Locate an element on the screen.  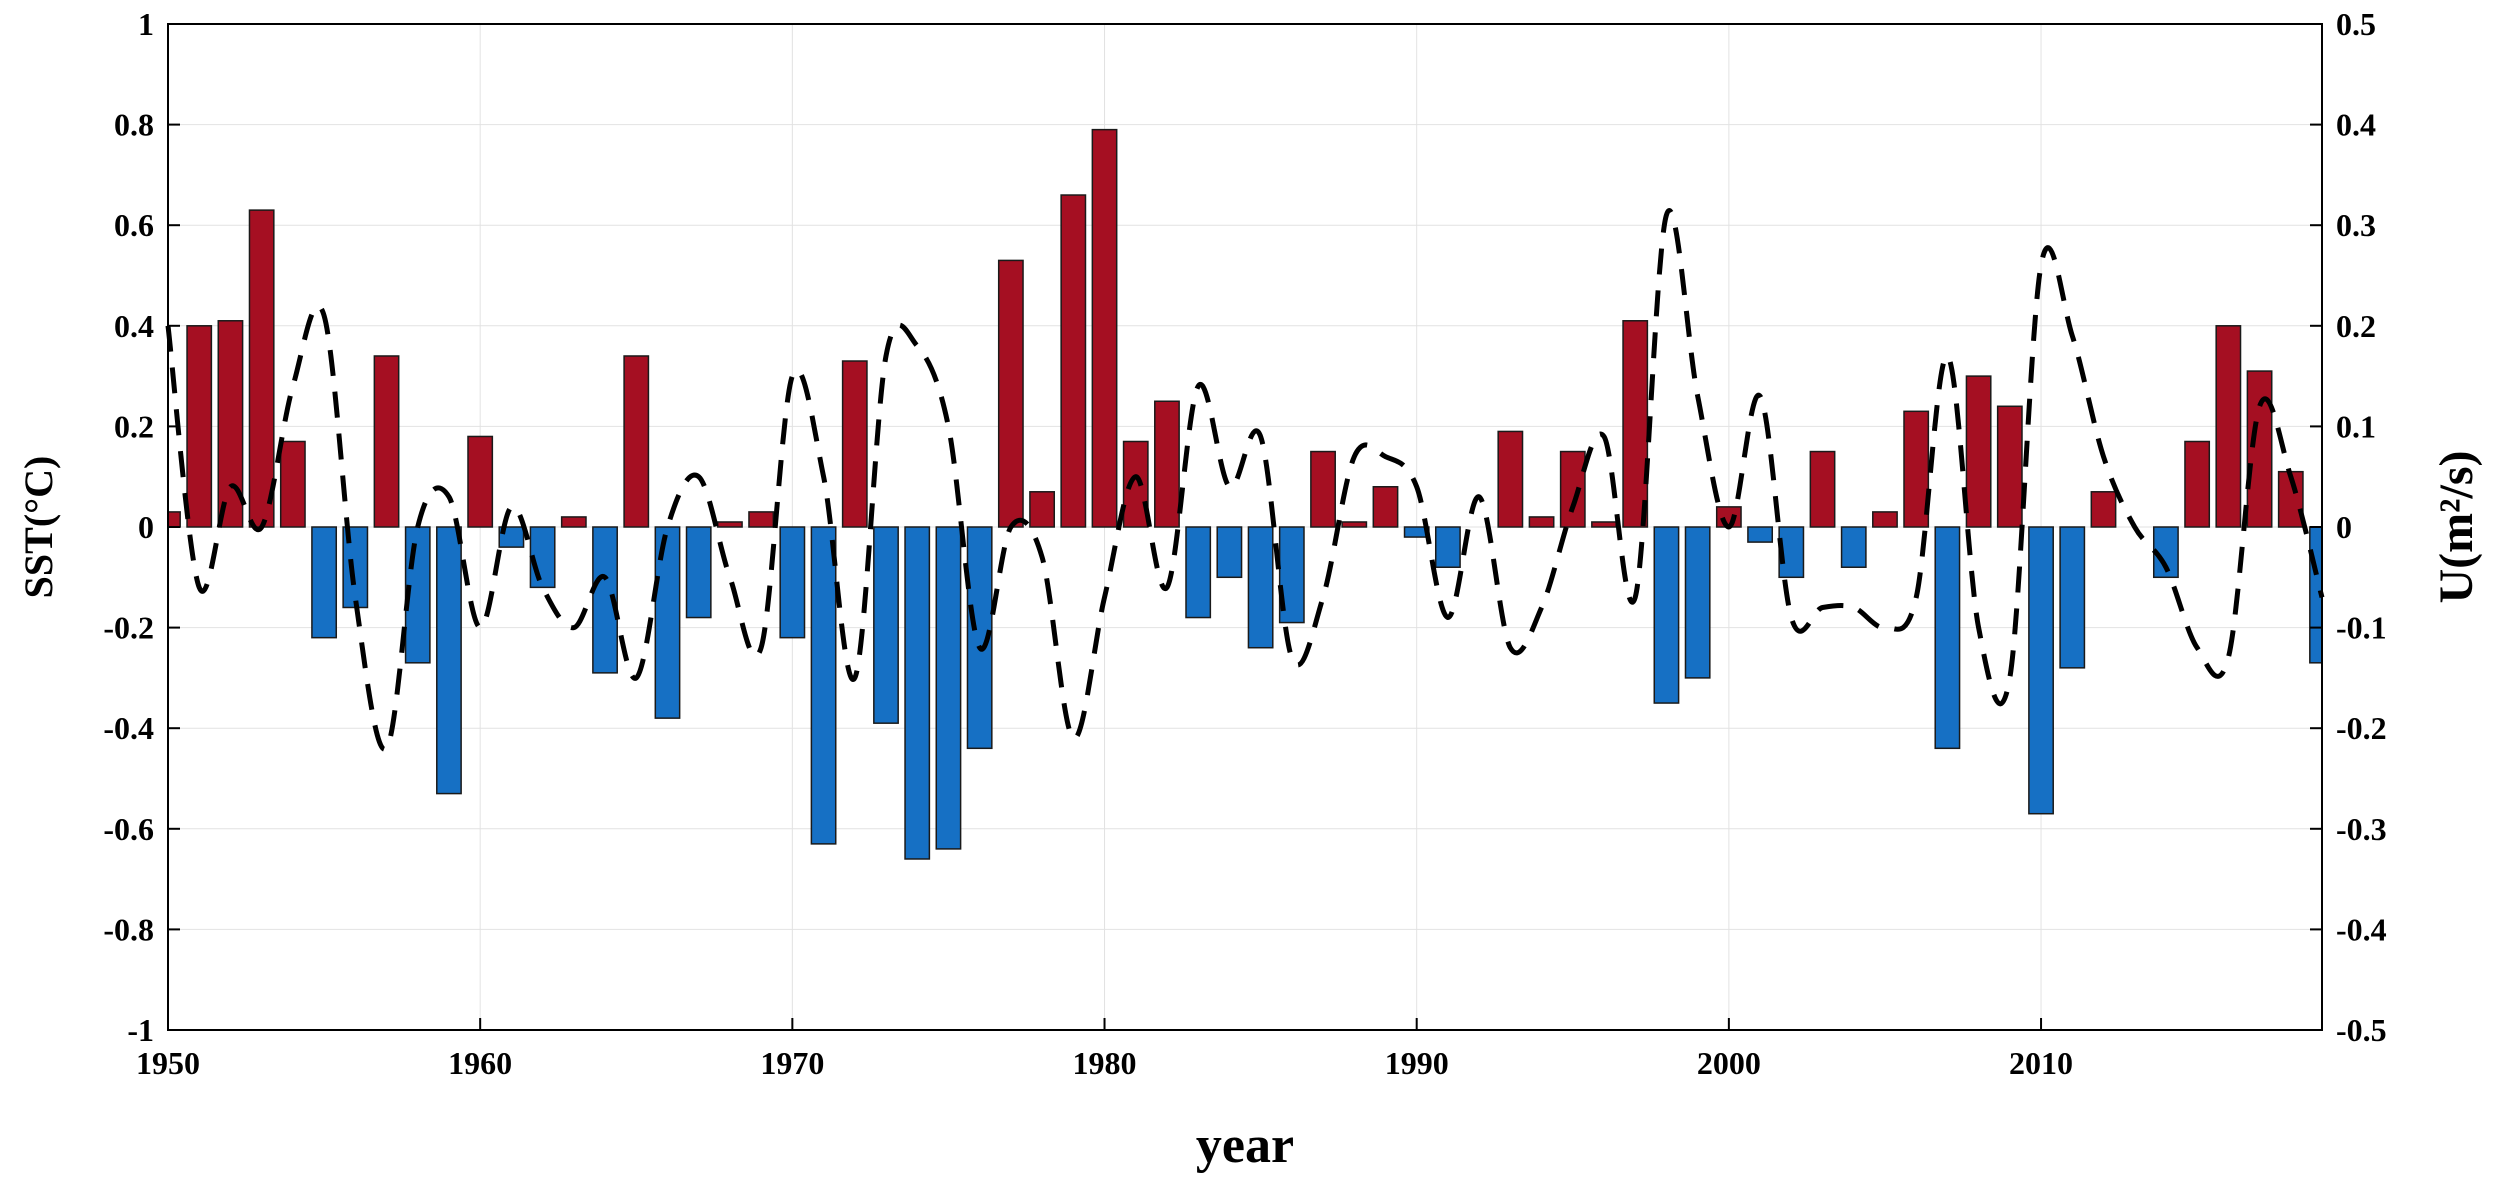
right-y-tick-label: -0.5 is located at coordinates (2361, 1030).